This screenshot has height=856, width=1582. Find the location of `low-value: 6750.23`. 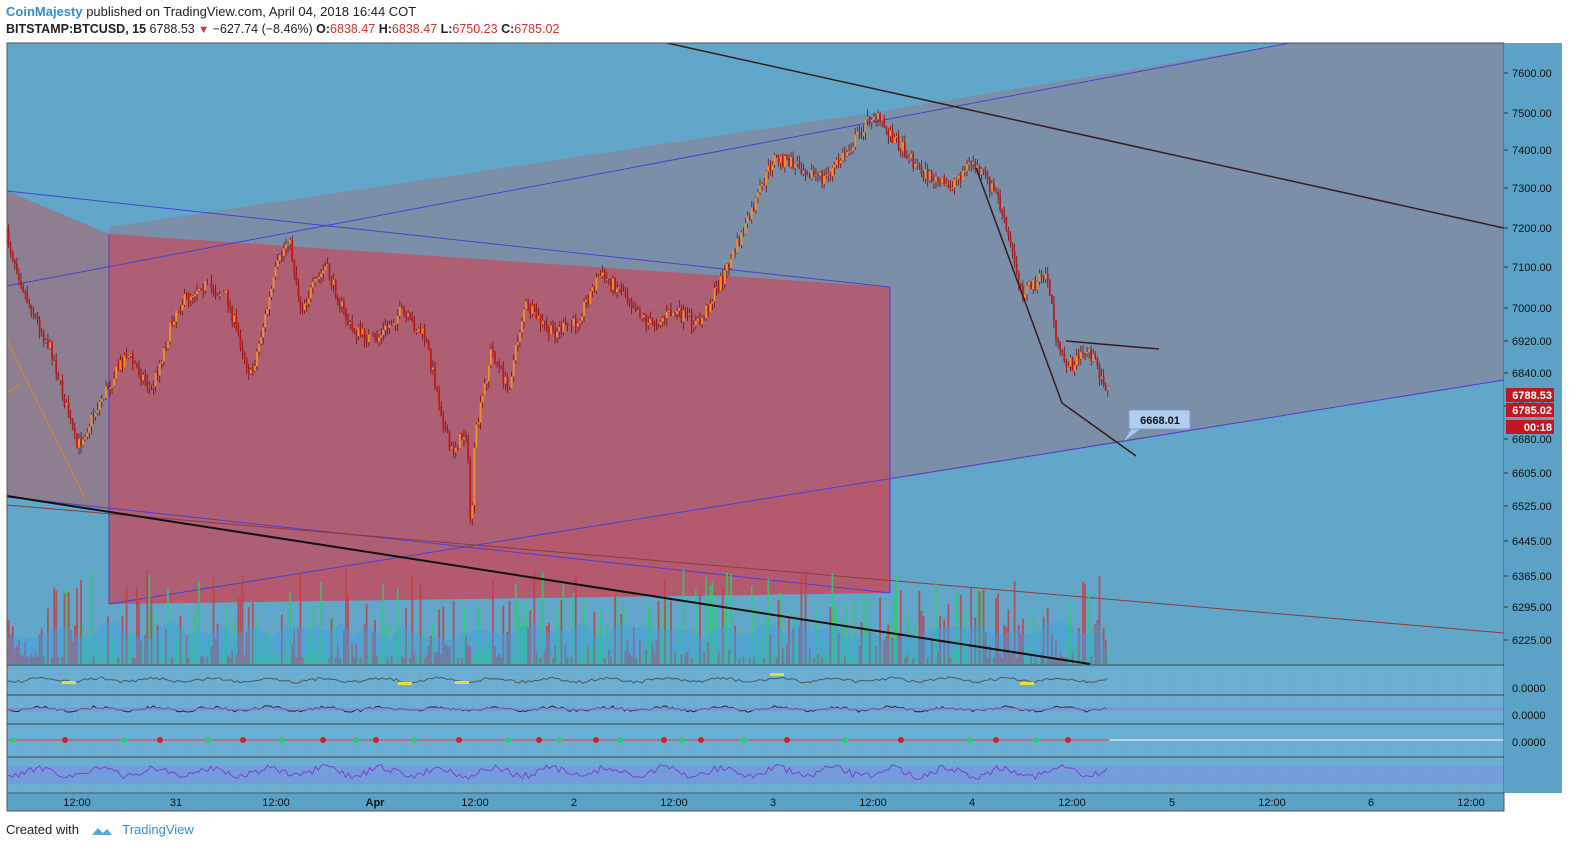

low-value: 6750.23 is located at coordinates (475, 29).